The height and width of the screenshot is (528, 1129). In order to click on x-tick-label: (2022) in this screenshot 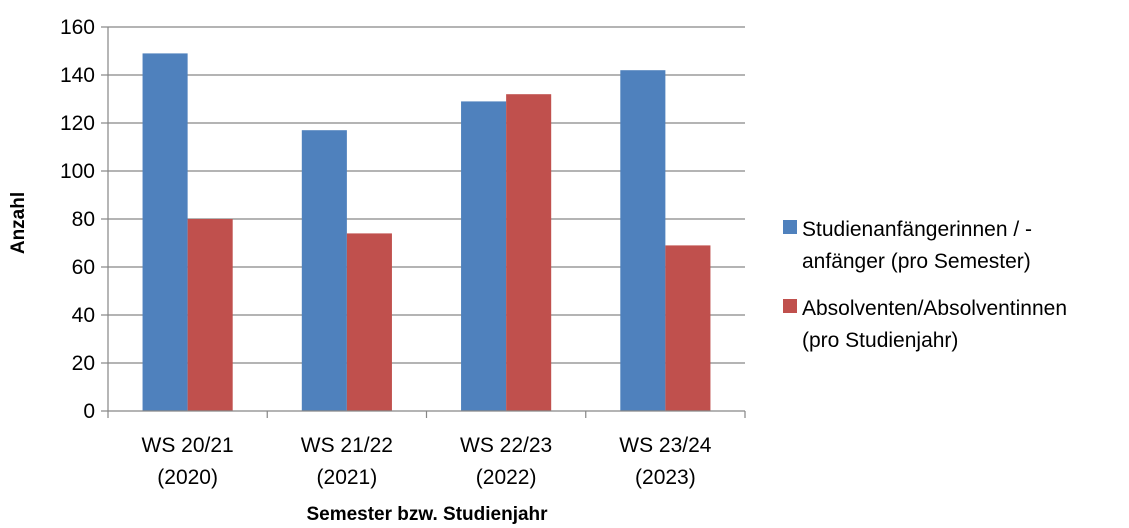, I will do `click(506, 477)`.